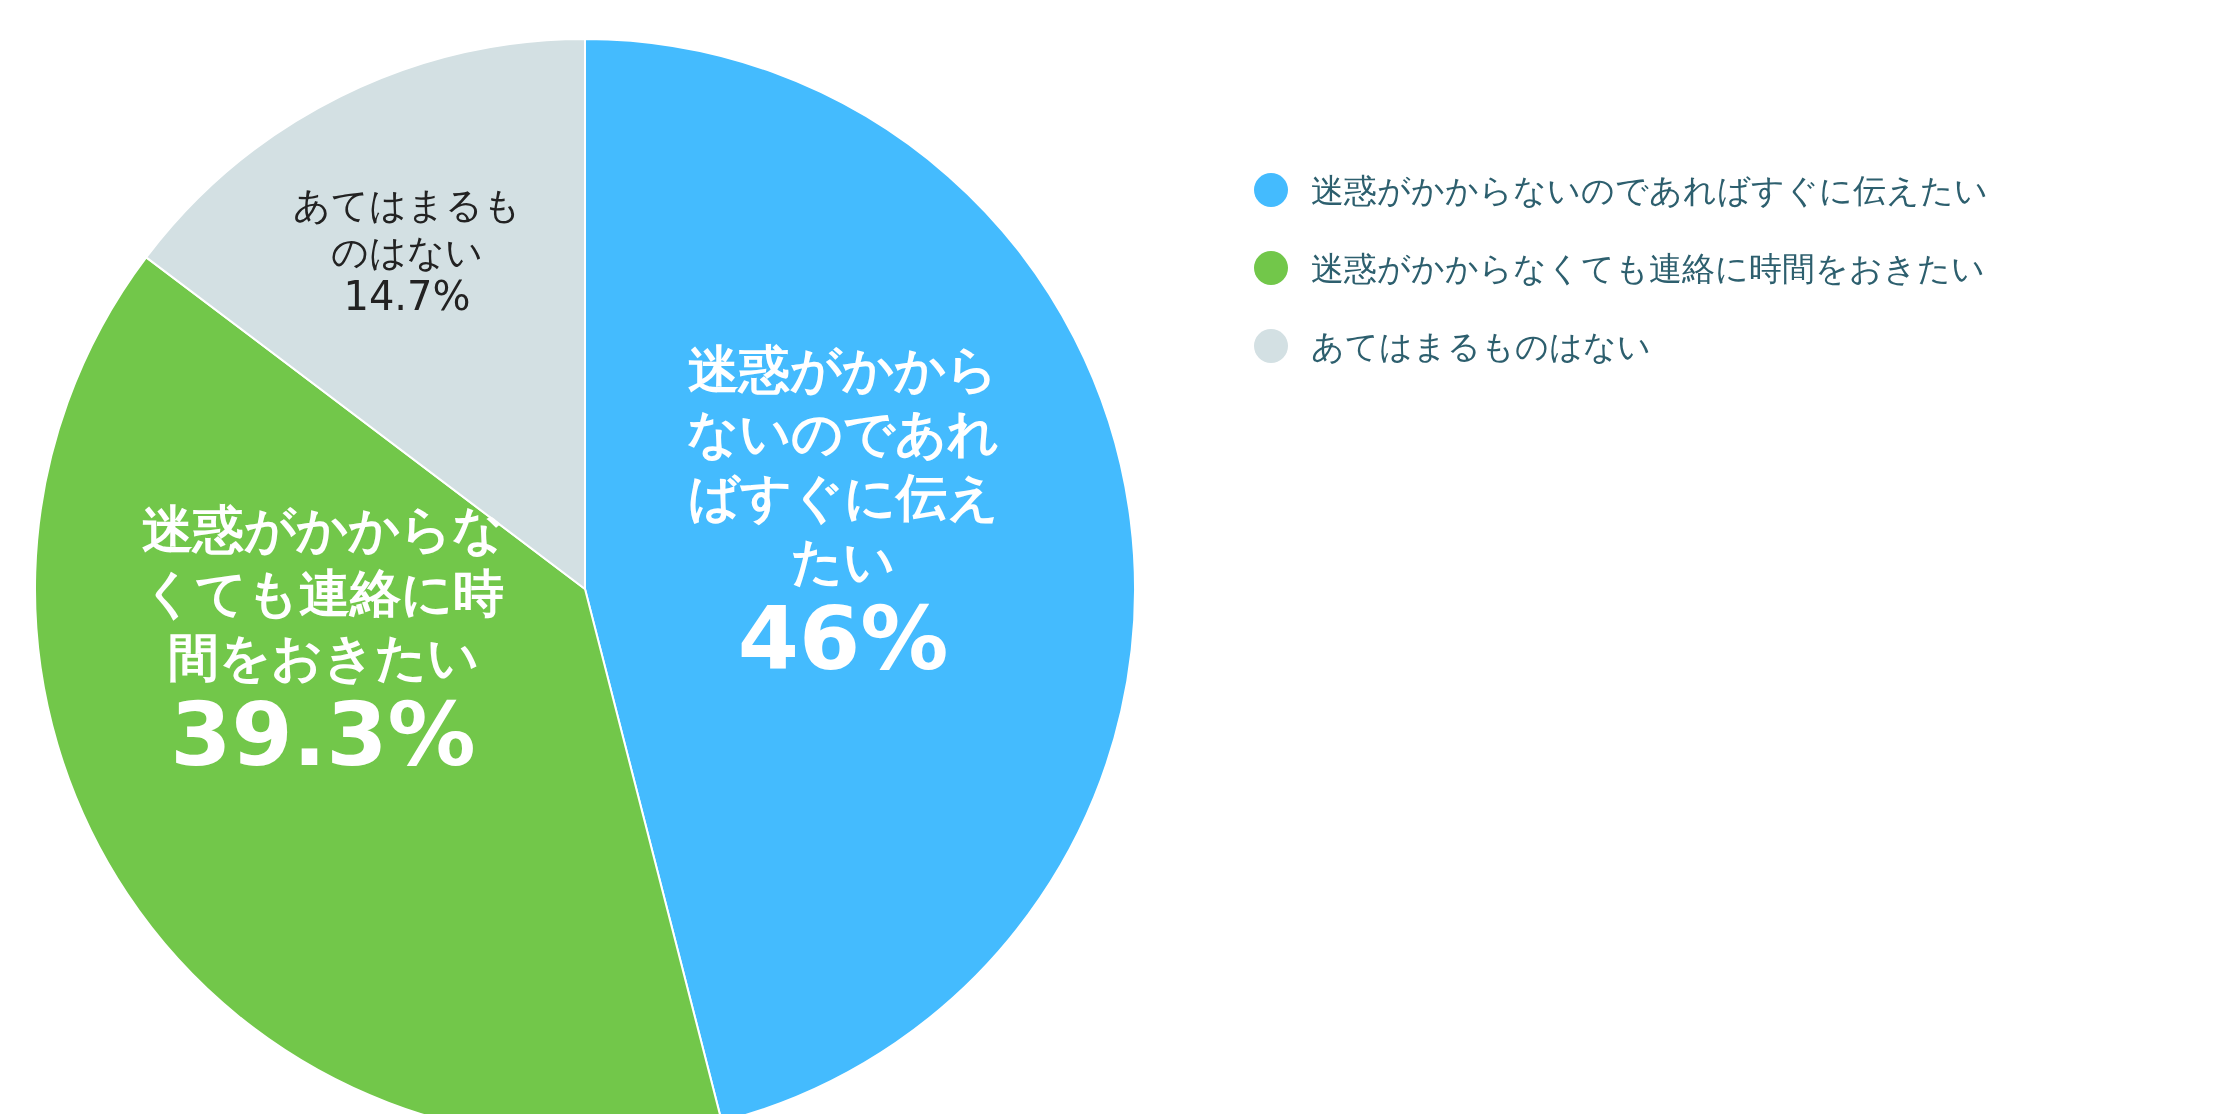 This screenshot has width=2222, height=1114. What do you see at coordinates (407, 229) in the screenshot?
I see `slice-label: あてはまるものはない` at bounding box center [407, 229].